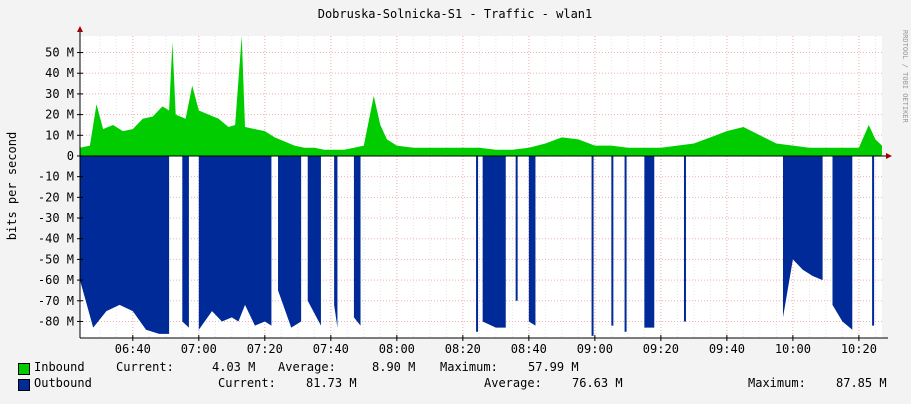 The width and height of the screenshot is (911, 404). I want to click on x-tick-label: 07:00, so click(199, 349).